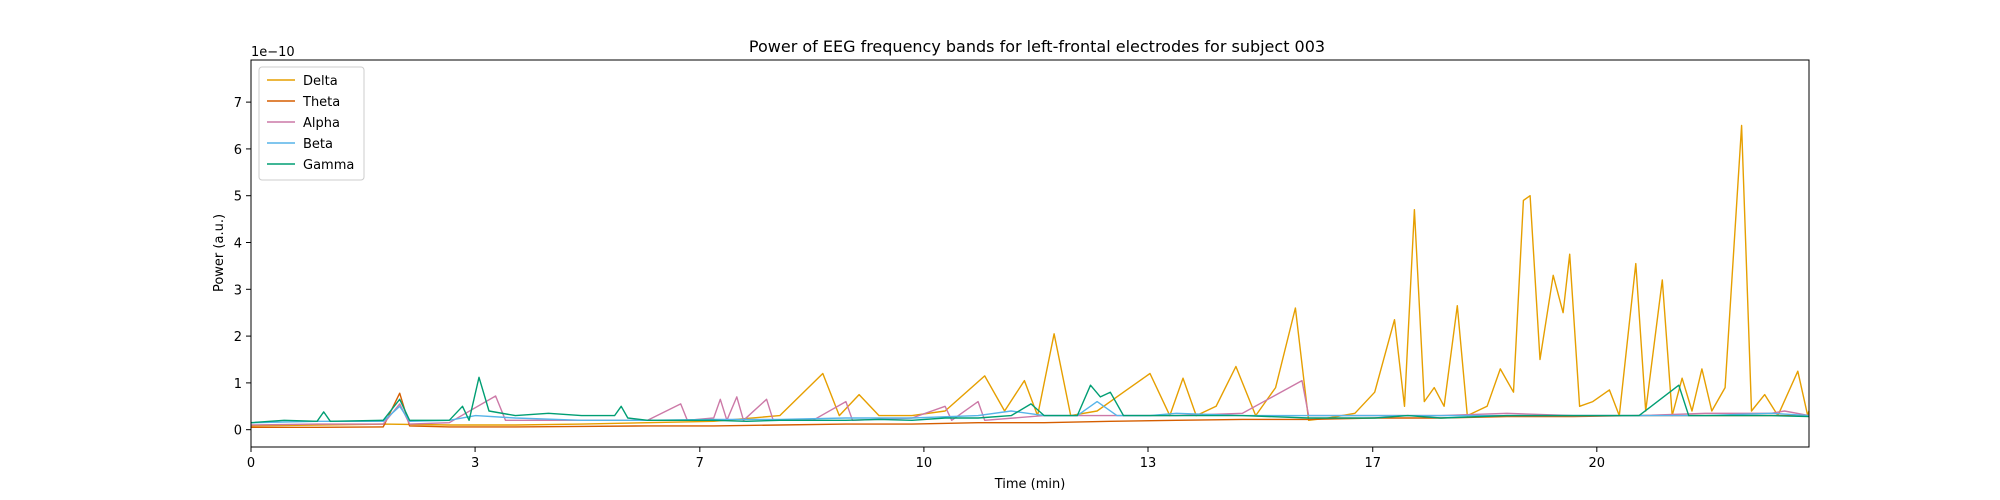 The height and width of the screenshot is (500, 2000). What do you see at coordinates (238, 103) in the screenshot?
I see `y-tick-label: 7` at bounding box center [238, 103].